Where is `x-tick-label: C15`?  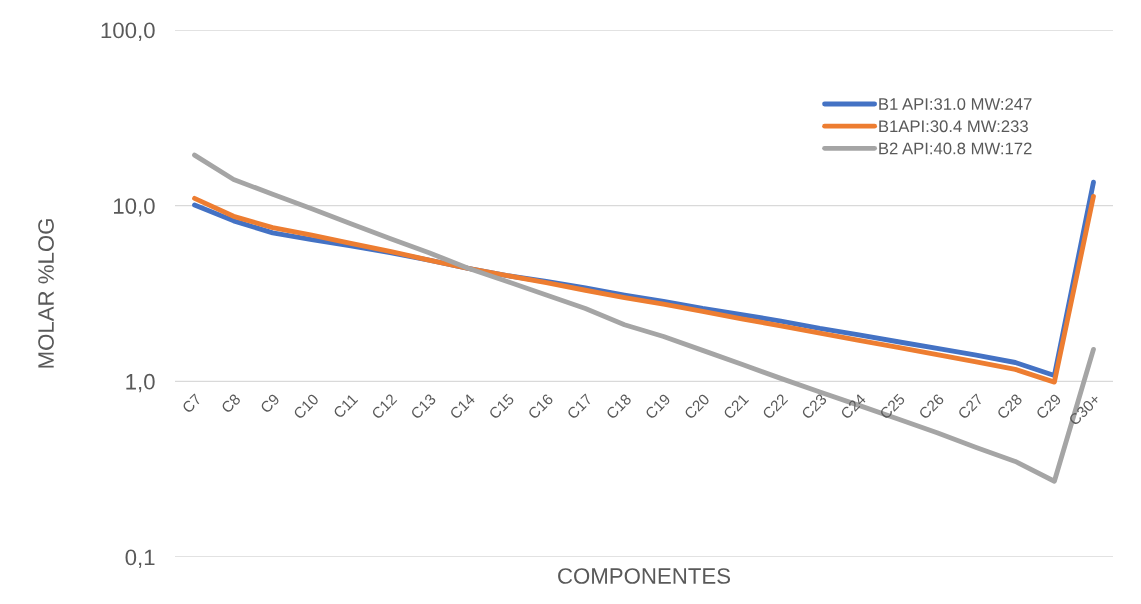
x-tick-label: C15 is located at coordinates (501, 406).